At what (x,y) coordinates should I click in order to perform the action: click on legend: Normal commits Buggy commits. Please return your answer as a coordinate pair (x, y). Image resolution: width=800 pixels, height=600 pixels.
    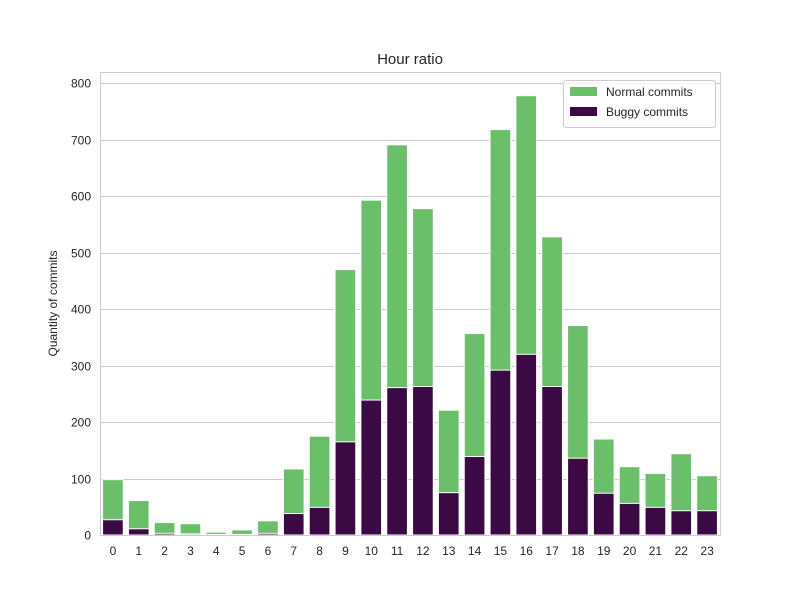
    Looking at the image, I should click on (639, 104).